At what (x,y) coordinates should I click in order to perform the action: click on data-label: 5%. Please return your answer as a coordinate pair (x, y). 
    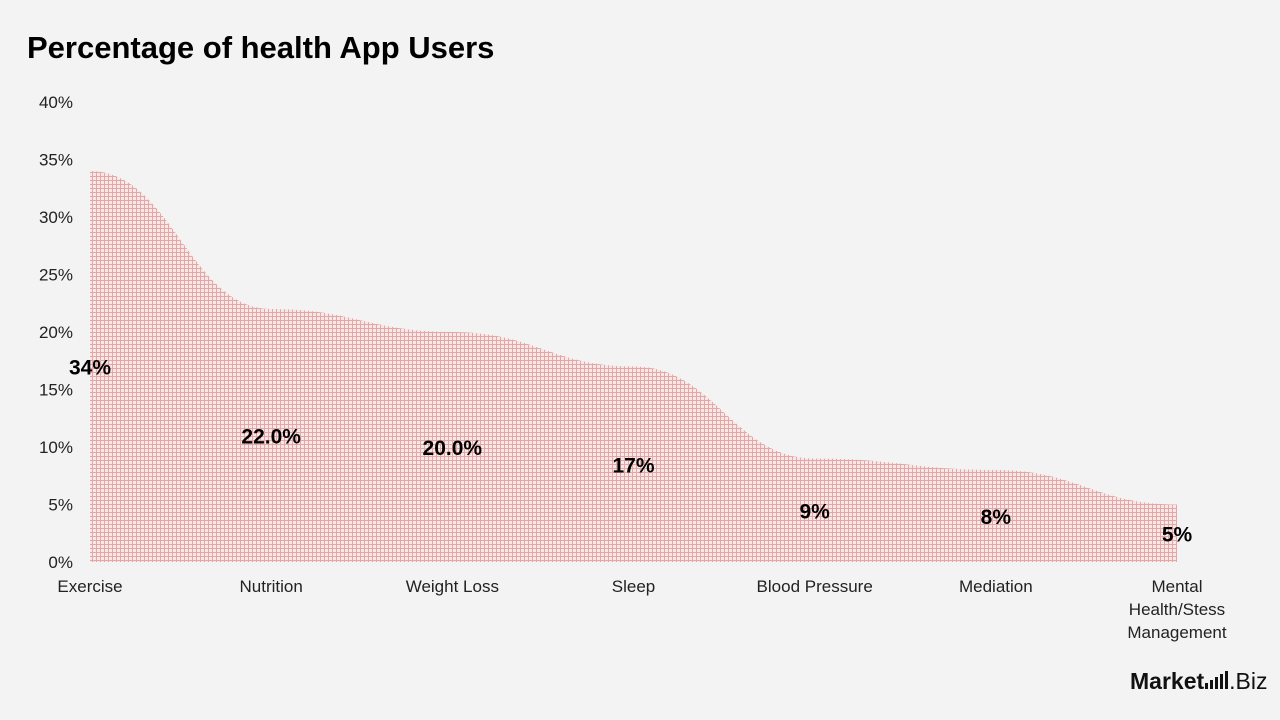
    Looking at the image, I should click on (1177, 534).